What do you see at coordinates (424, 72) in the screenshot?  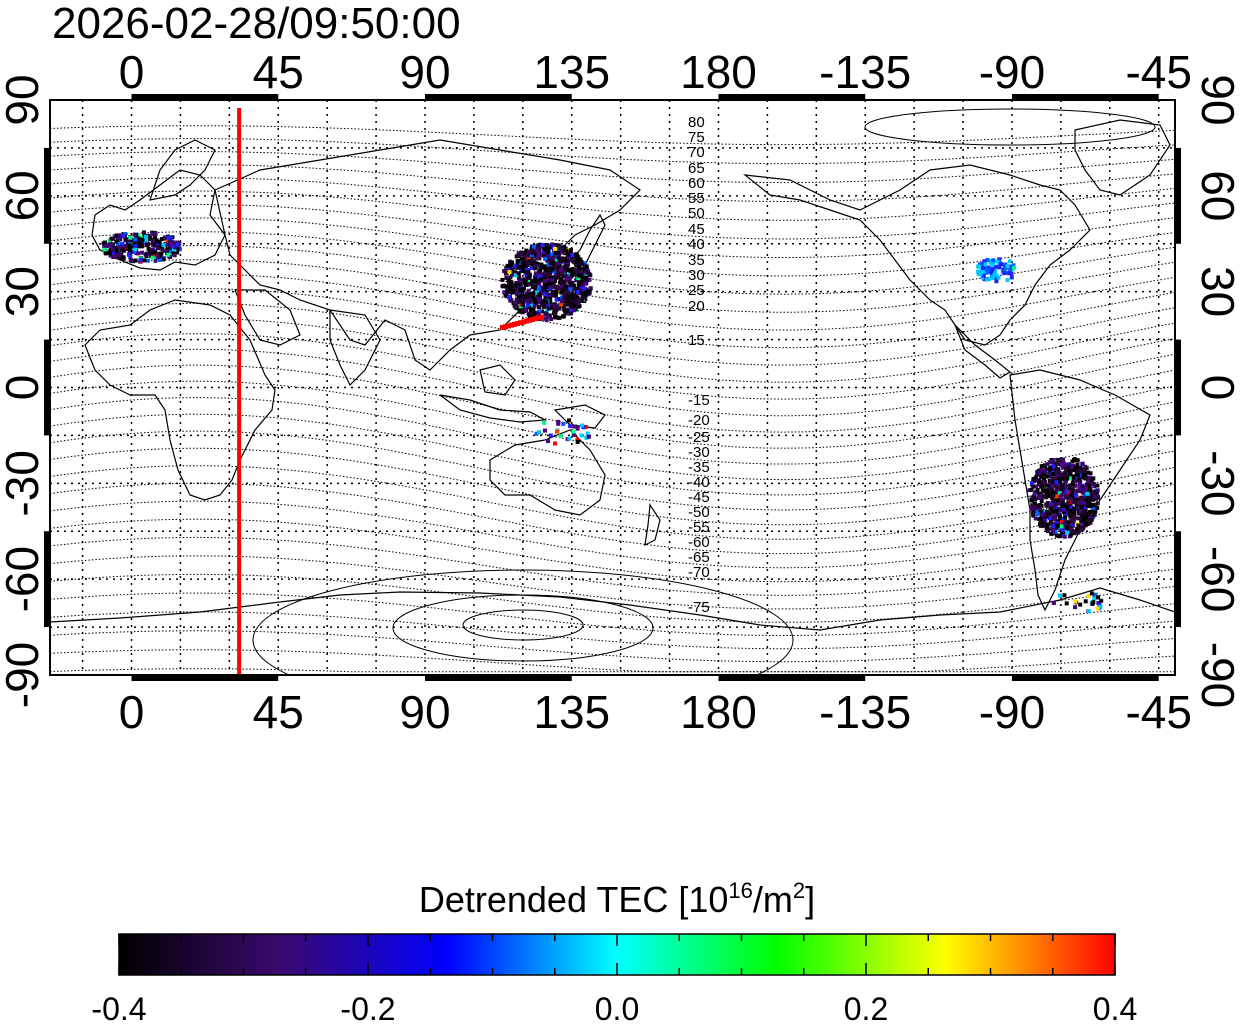 I see `x-tick-label: 90` at bounding box center [424, 72].